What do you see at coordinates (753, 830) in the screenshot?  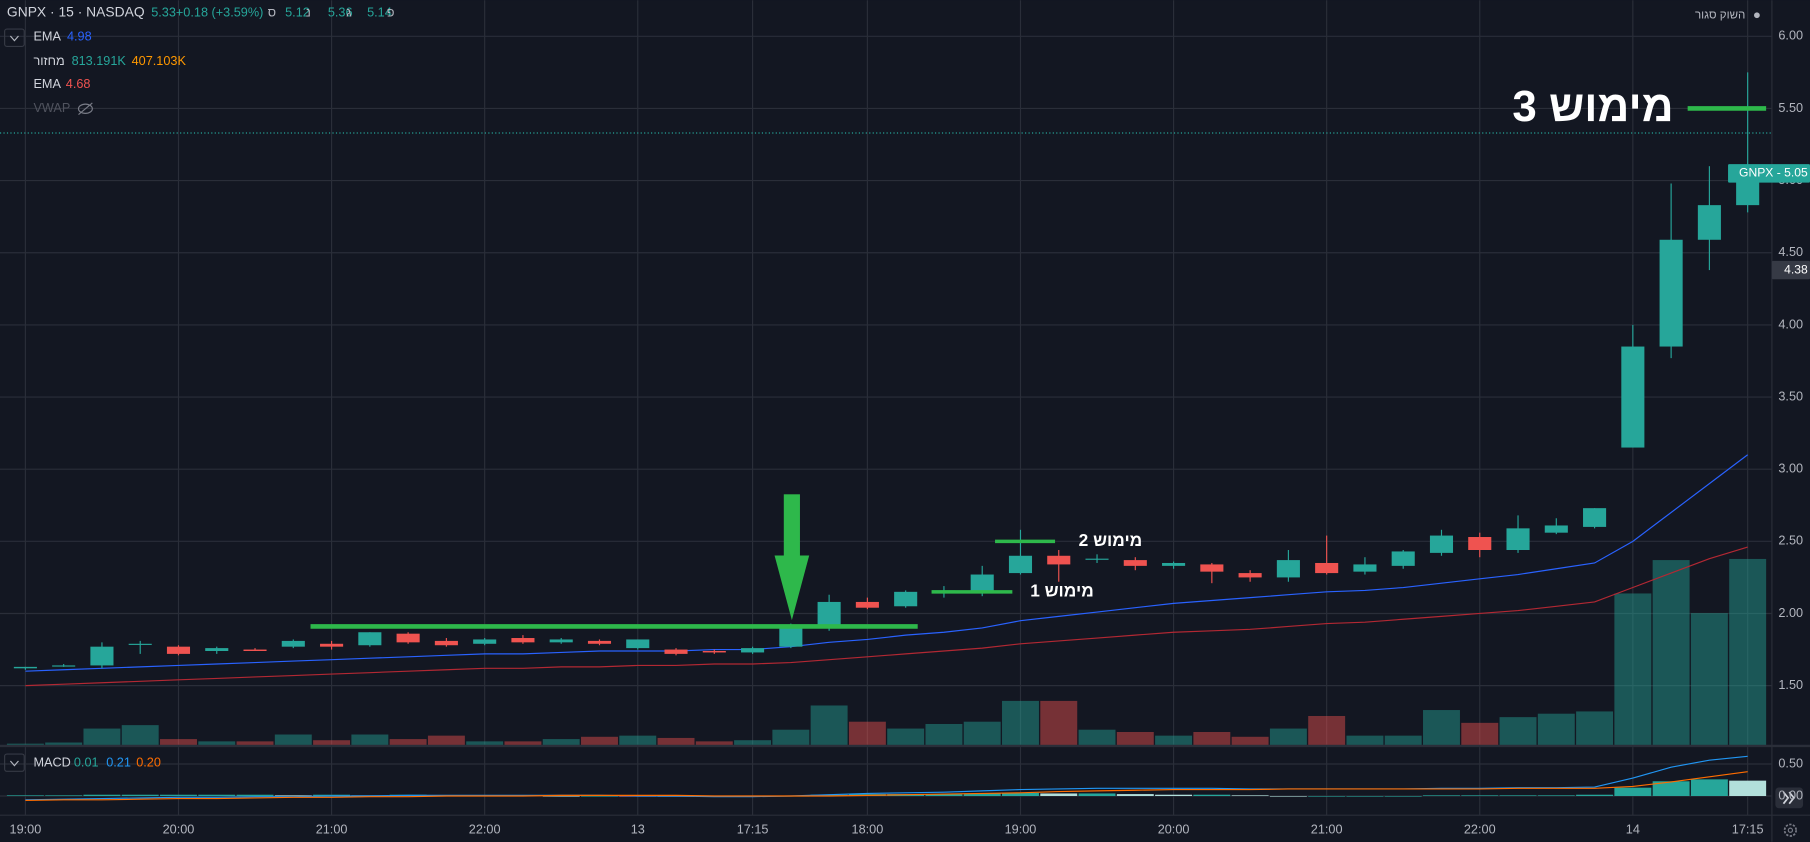 I see `x-tick-label: 17:15` at bounding box center [753, 830].